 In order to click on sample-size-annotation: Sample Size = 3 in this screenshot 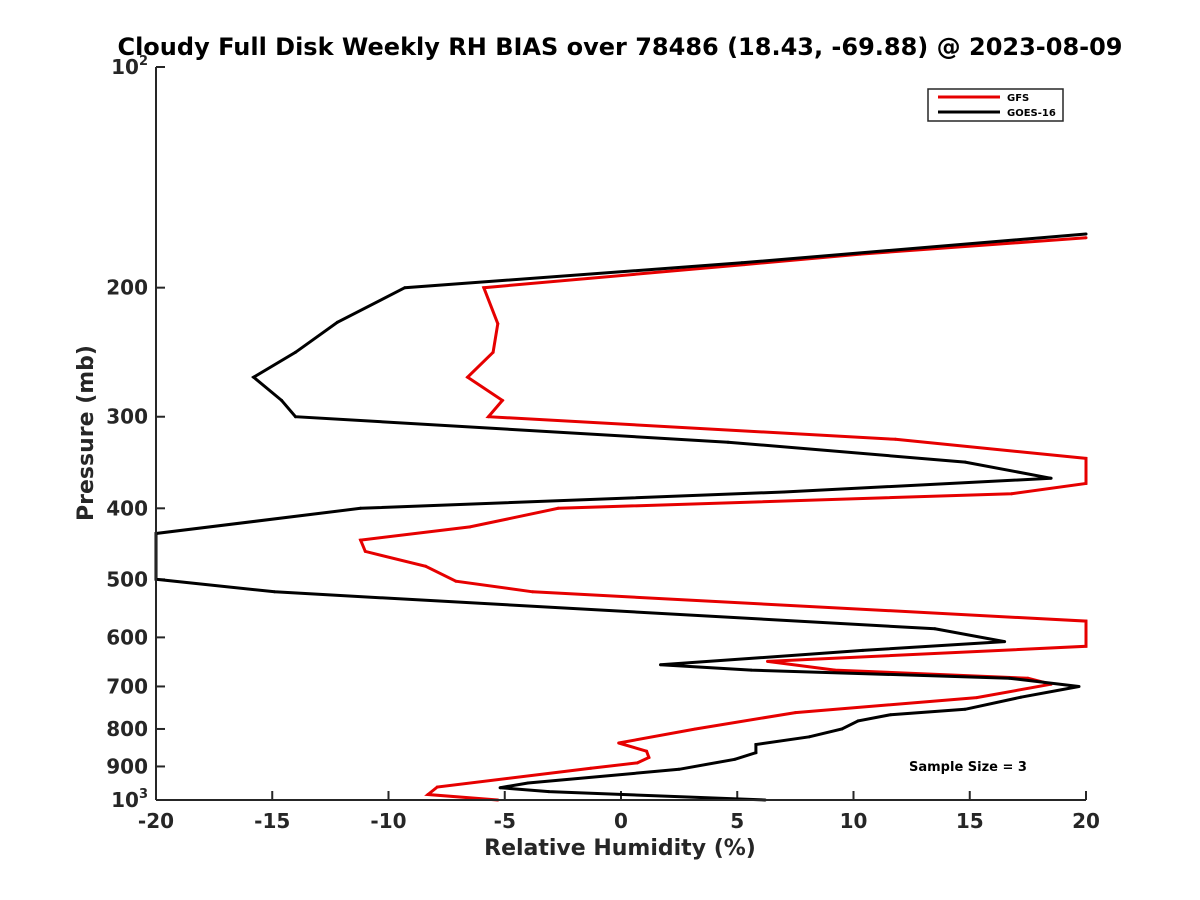, I will do `click(968, 767)`.